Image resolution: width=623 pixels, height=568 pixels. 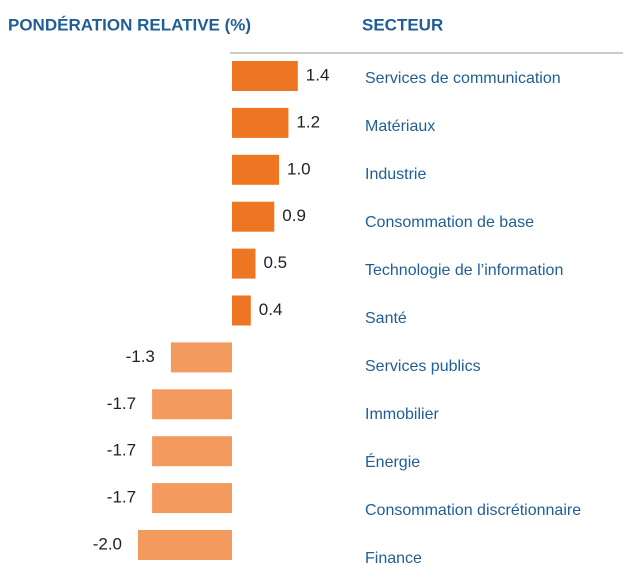 What do you see at coordinates (107, 543) in the screenshot?
I see `value-label: -2.0` at bounding box center [107, 543].